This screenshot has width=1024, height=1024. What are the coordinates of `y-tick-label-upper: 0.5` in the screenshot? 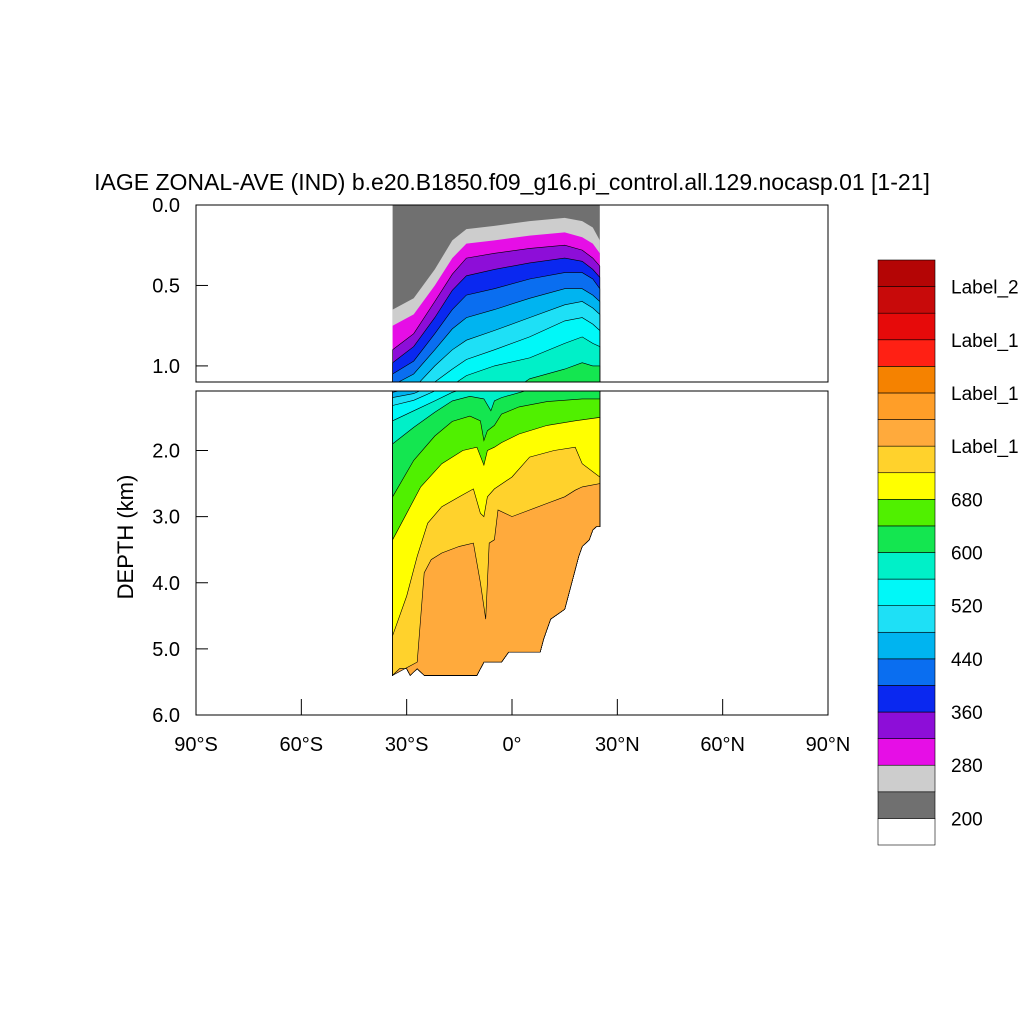 It's located at (166, 286).